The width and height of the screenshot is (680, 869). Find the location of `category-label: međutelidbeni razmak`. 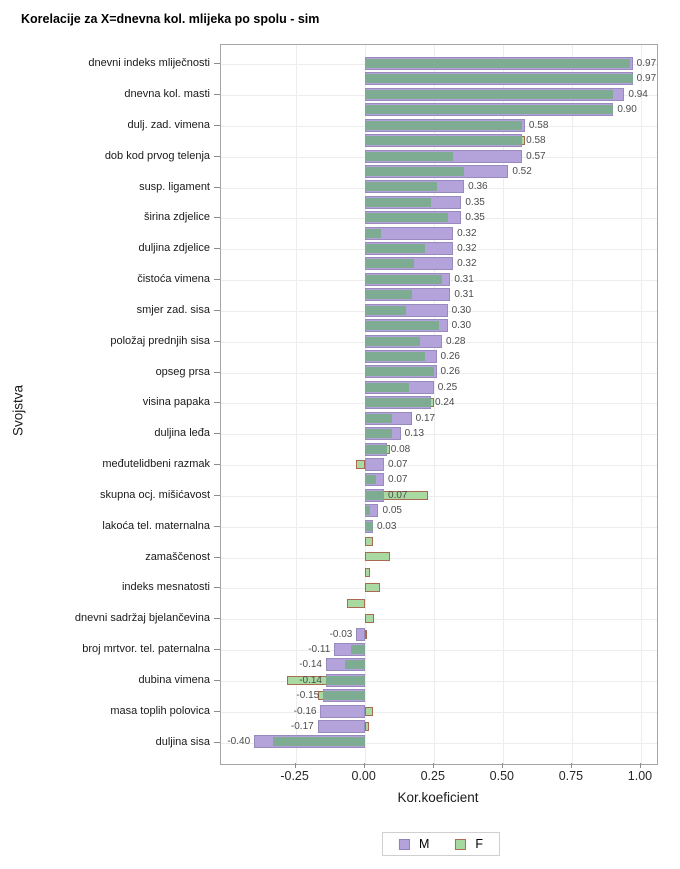

category-label: međutelidbeni razmak is located at coordinates (156, 464).